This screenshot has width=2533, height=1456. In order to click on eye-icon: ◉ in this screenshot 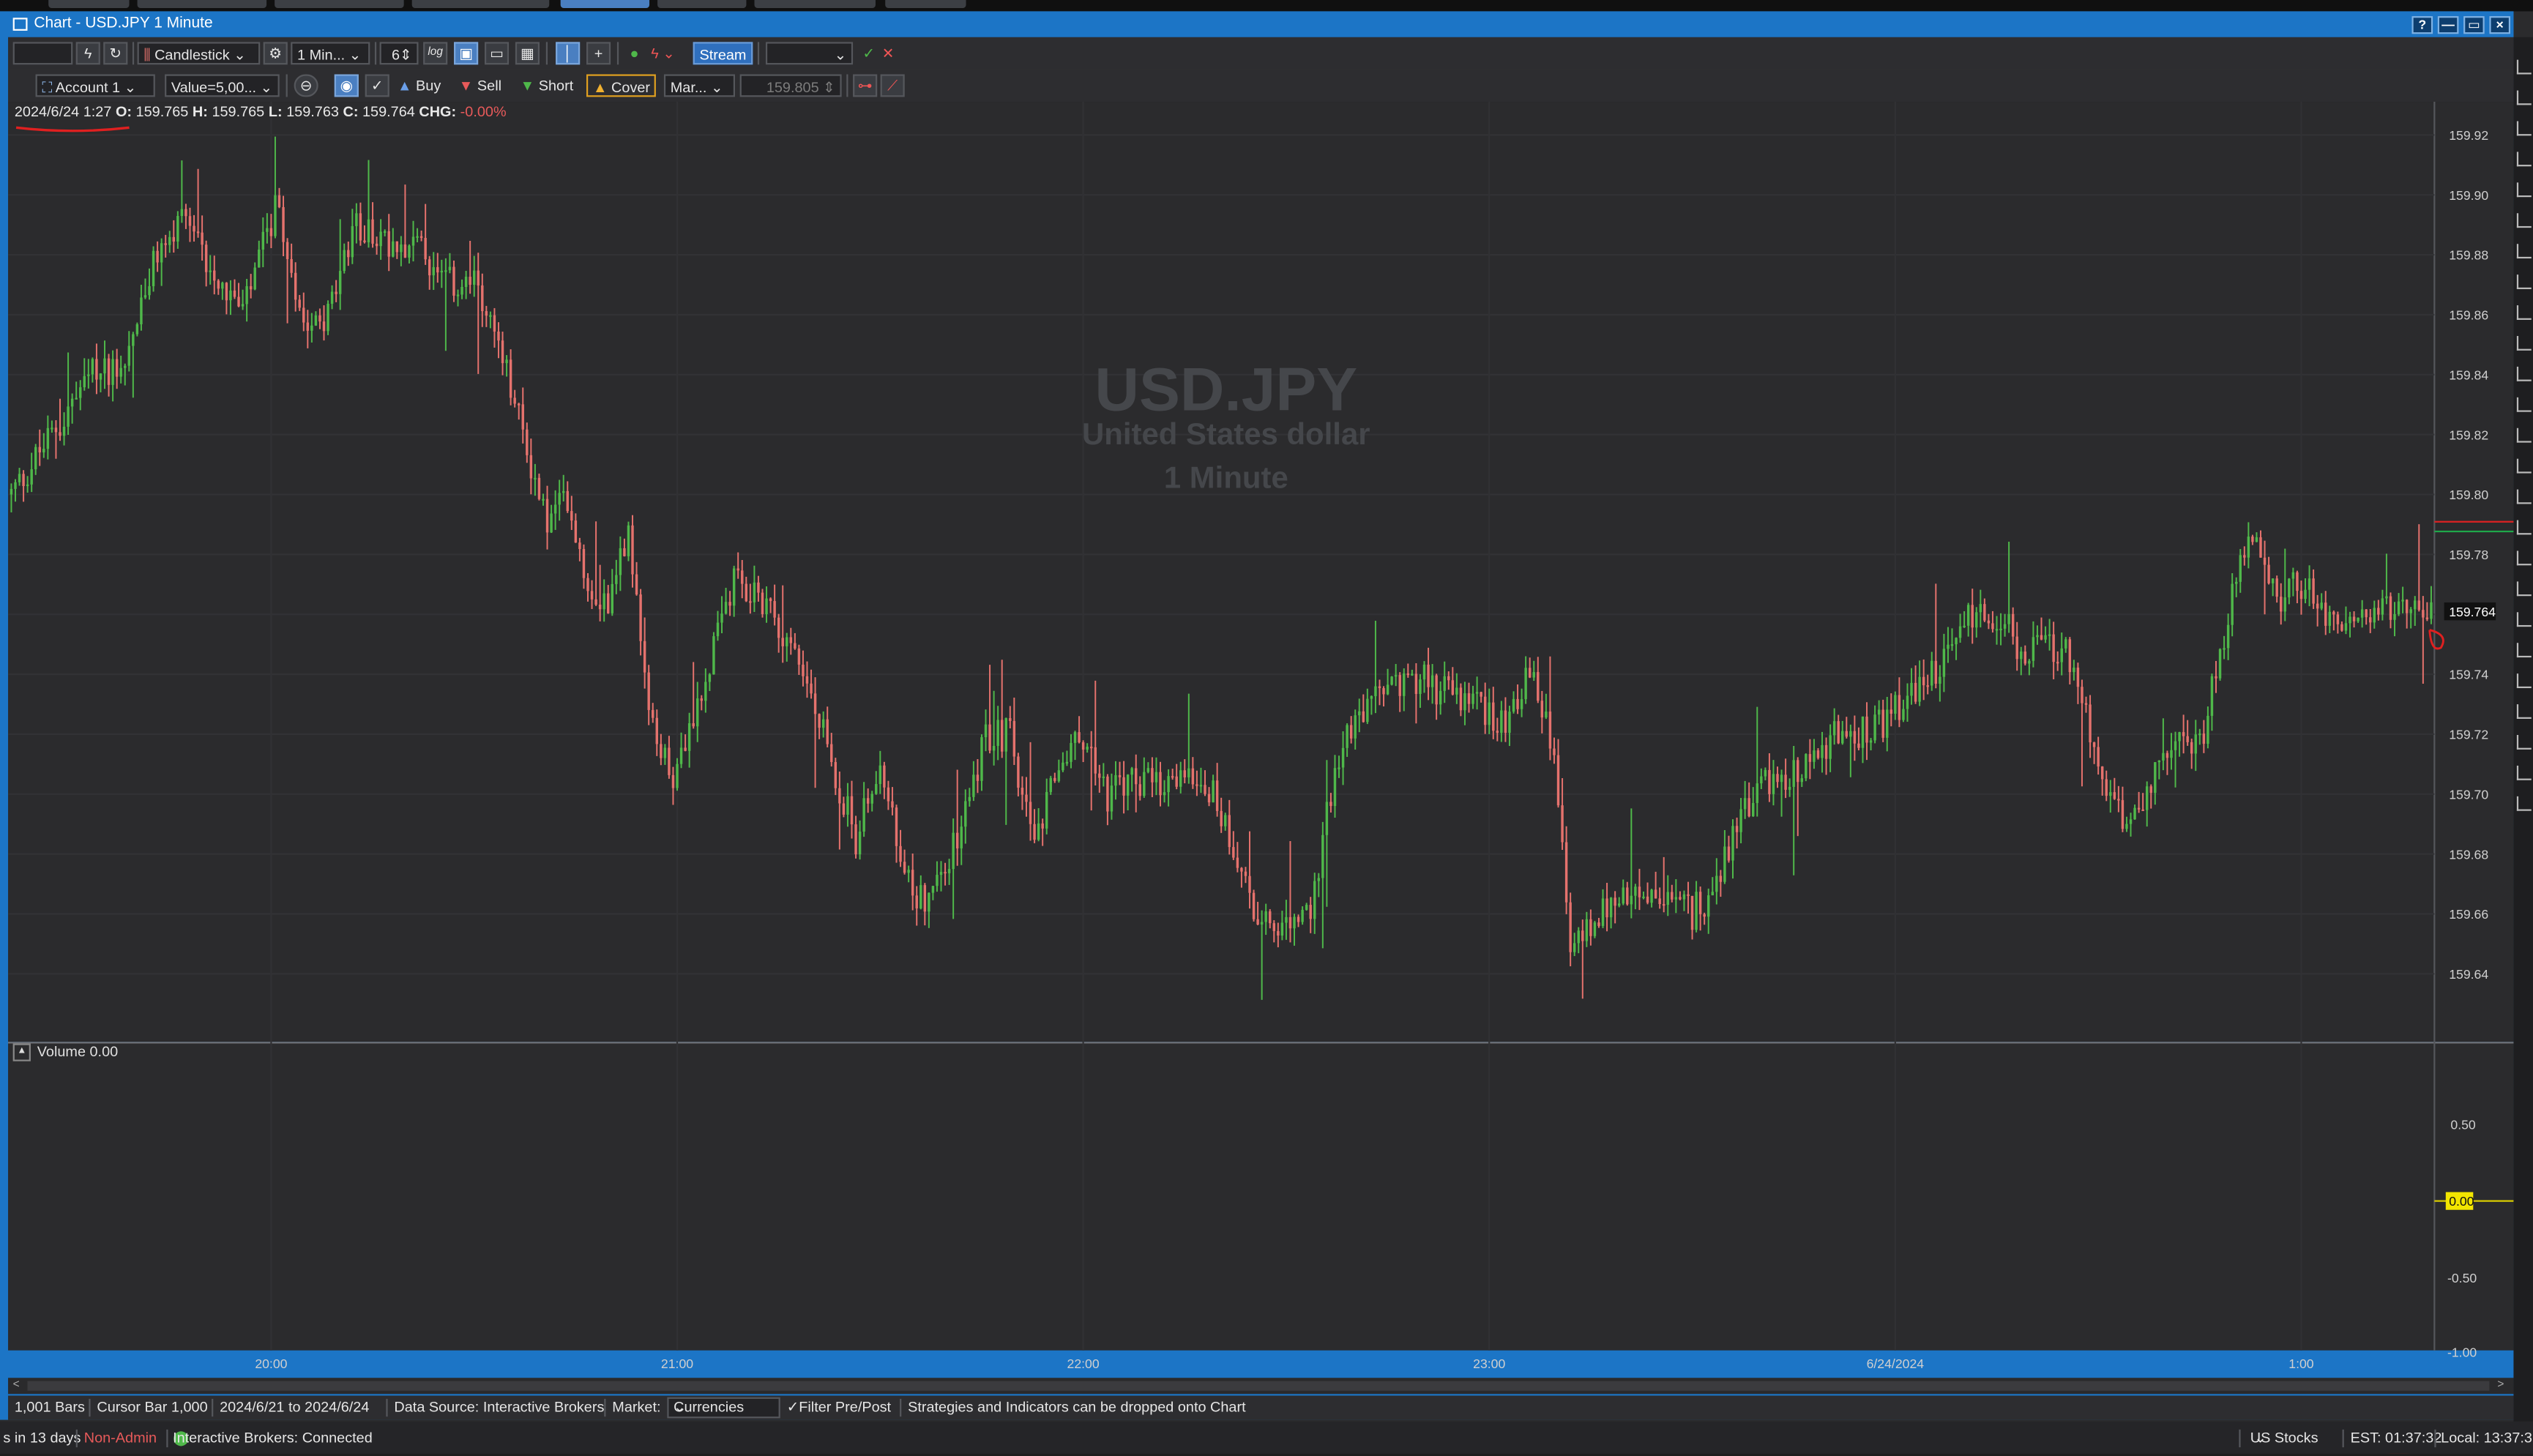, I will do `click(347, 85)`.